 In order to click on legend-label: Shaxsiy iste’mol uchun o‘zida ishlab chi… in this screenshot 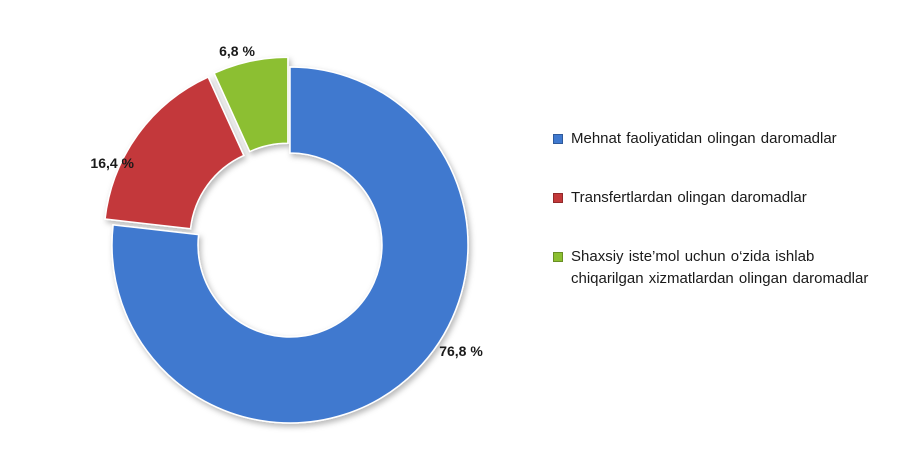, I will do `click(720, 267)`.